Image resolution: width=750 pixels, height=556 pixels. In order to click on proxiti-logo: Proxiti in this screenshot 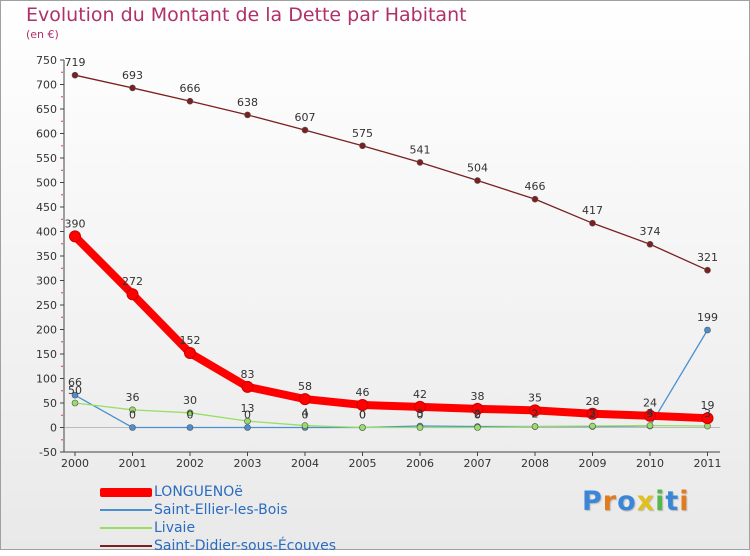, I will do `click(636, 501)`.